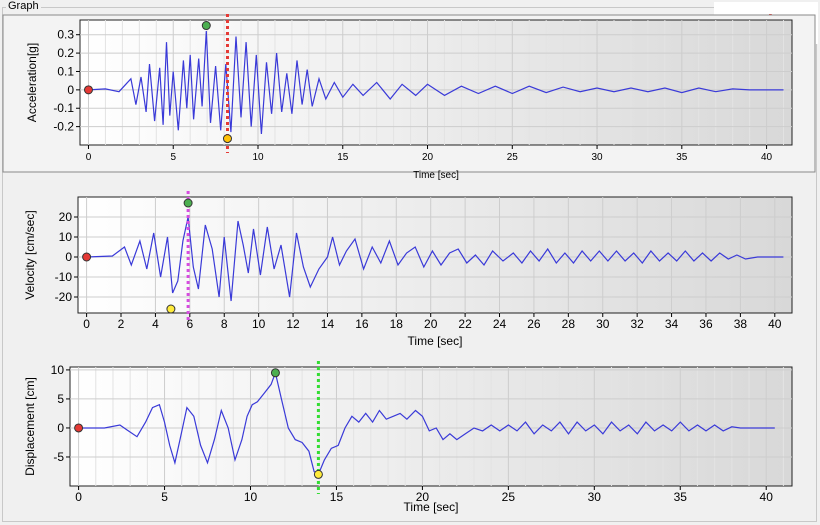 The width and height of the screenshot is (820, 525). Describe the element at coordinates (64, 277) in the screenshot. I see `vel-y-tick-label: -10` at that location.